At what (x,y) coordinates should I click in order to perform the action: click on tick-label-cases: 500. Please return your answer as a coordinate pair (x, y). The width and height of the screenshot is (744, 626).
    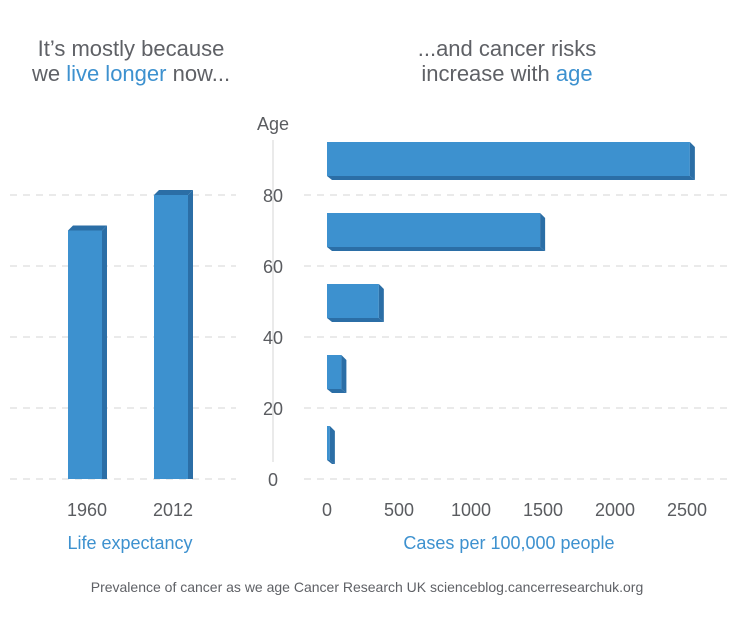
    Looking at the image, I should click on (399, 510).